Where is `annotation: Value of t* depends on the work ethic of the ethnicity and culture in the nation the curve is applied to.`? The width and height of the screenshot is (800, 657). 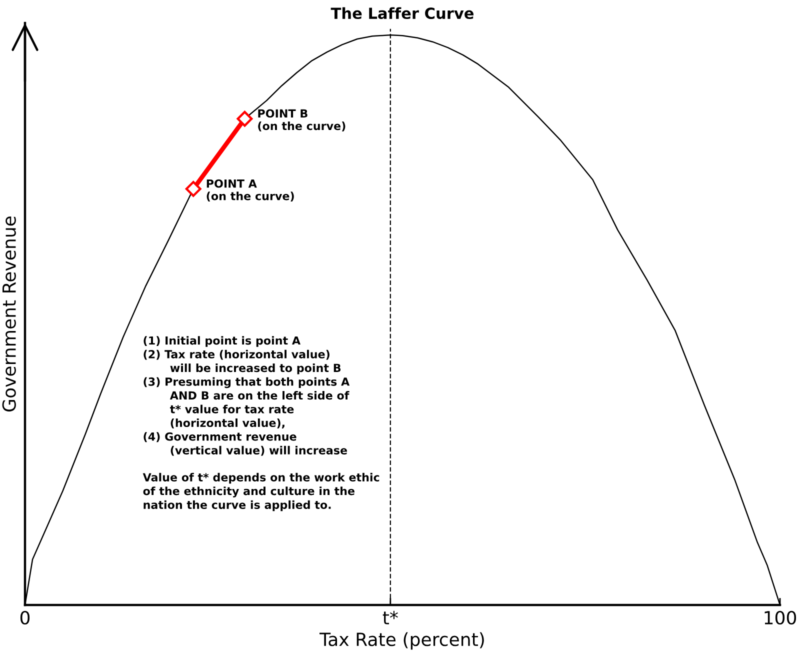
annotation: Value of t* depends on the work ethic of the ethnicity and culture in the nation the curve is applied to. is located at coordinates (261, 492).